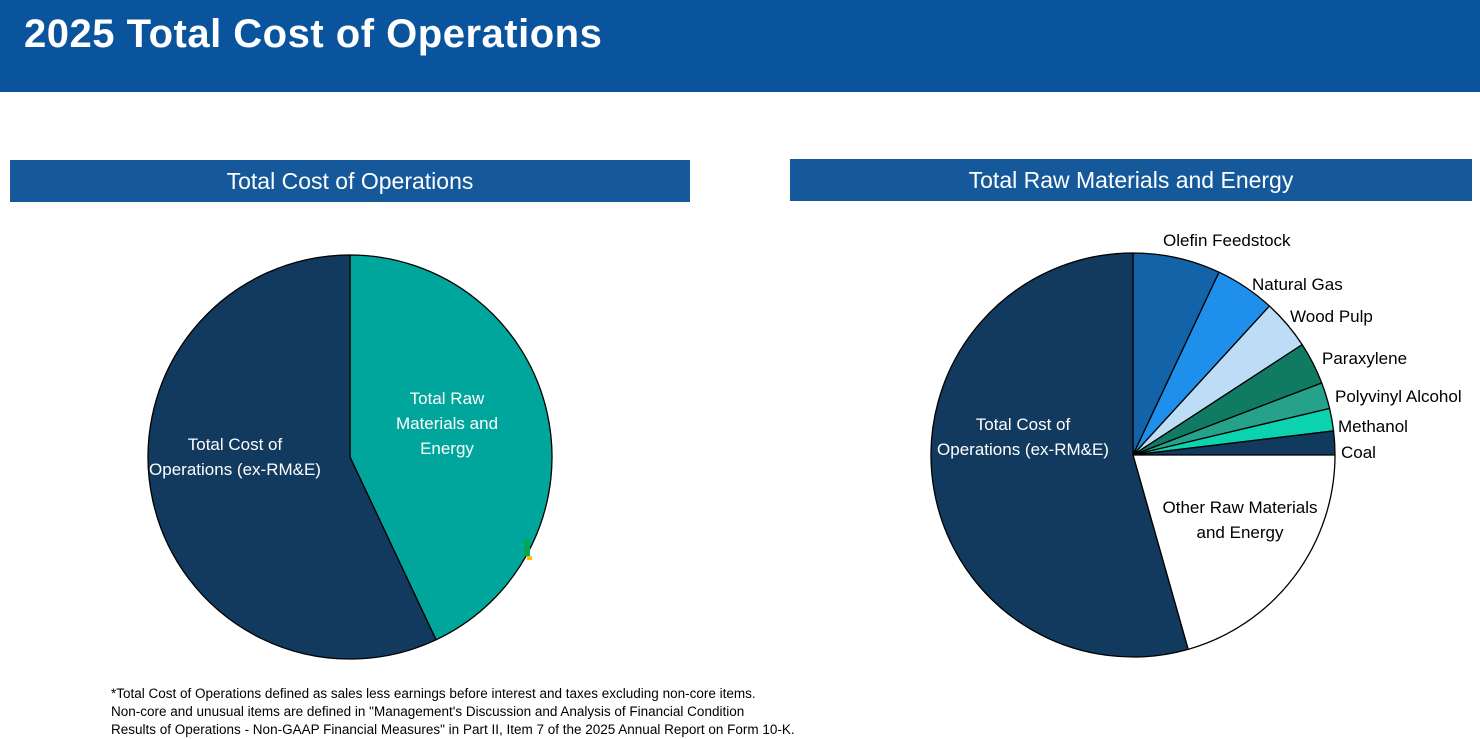  What do you see at coordinates (1240, 520) in the screenshot?
I see `slice-label-other-raw-materials-and-energy: Other Raw Materials and Energy` at bounding box center [1240, 520].